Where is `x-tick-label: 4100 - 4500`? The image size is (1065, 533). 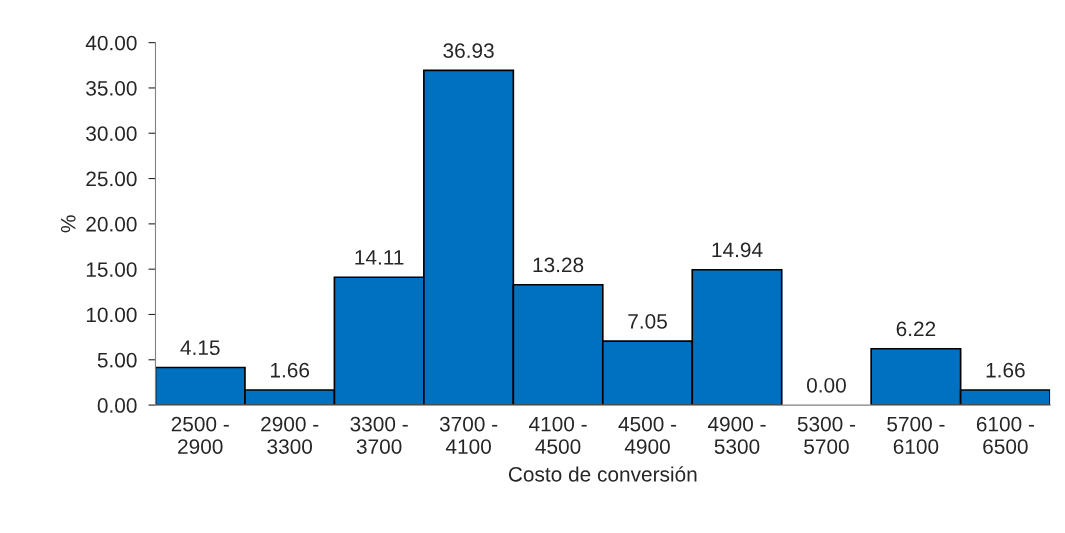 x-tick-label: 4100 - 4500 is located at coordinates (558, 435).